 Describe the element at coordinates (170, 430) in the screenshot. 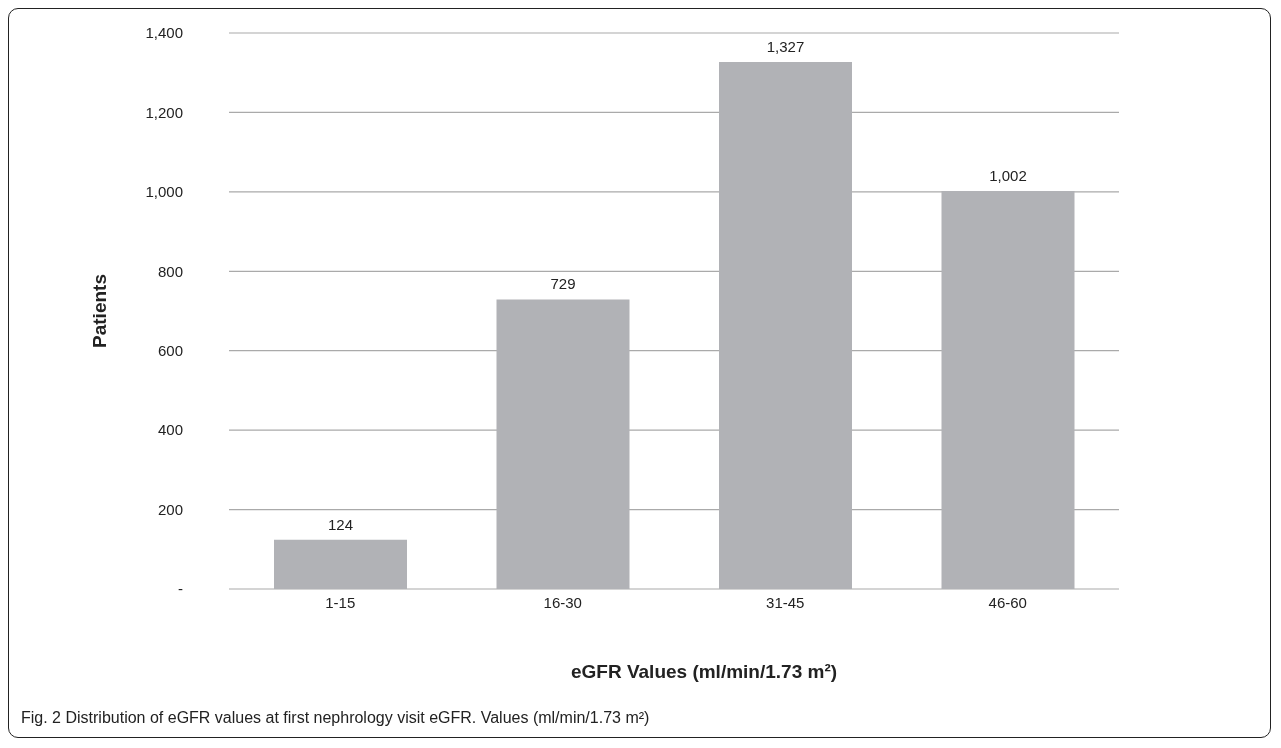

I see `y-tick-label: 400` at that location.